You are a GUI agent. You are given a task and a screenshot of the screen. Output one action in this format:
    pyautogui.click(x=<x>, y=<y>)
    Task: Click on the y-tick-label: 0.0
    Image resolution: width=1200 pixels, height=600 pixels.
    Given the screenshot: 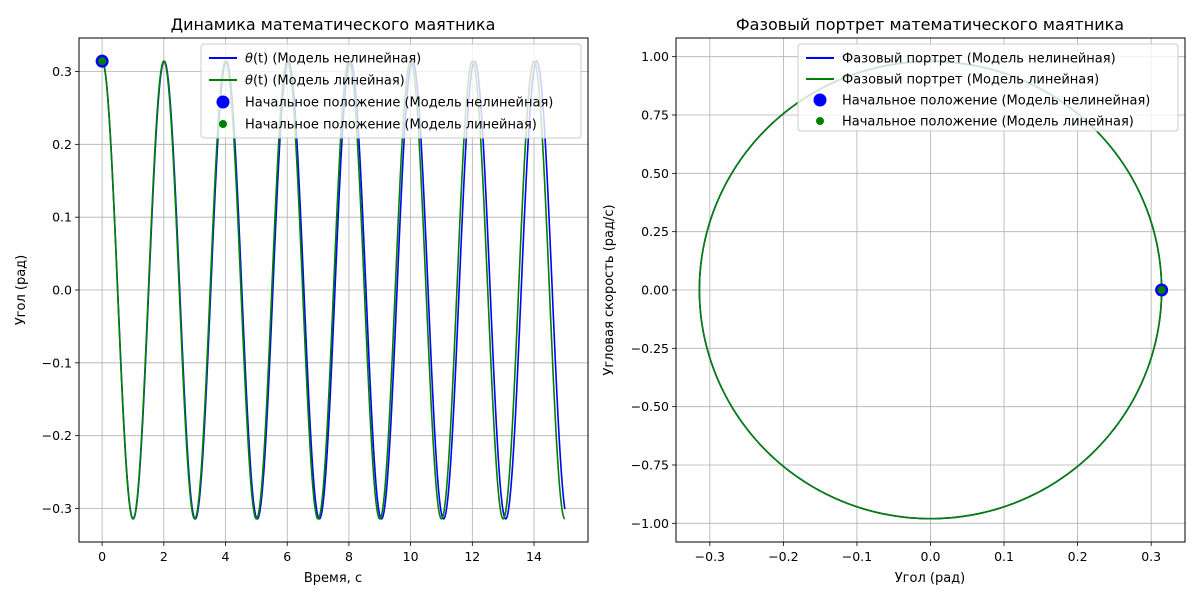 What is the action you would take?
    pyautogui.click(x=62, y=290)
    